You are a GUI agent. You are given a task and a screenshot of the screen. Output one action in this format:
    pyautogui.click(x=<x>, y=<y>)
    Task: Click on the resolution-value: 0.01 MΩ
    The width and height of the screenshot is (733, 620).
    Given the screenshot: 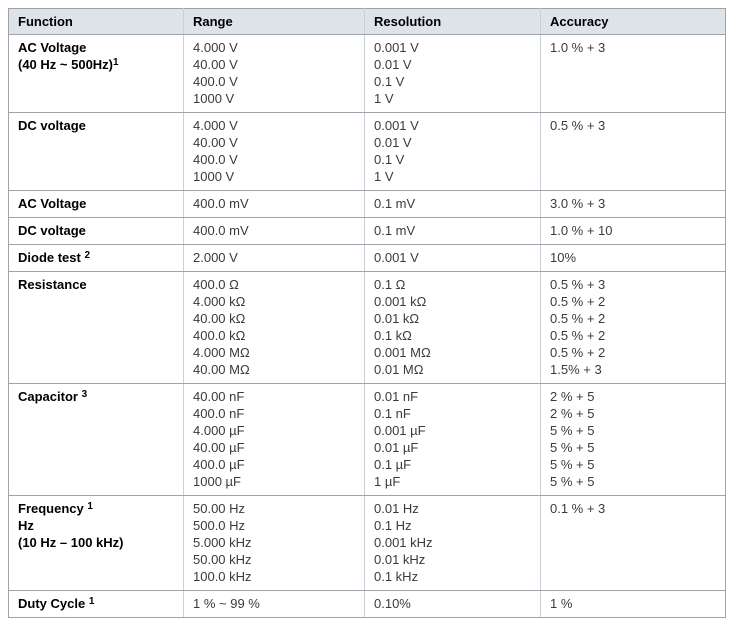 What is the action you would take?
    pyautogui.click(x=399, y=369)
    